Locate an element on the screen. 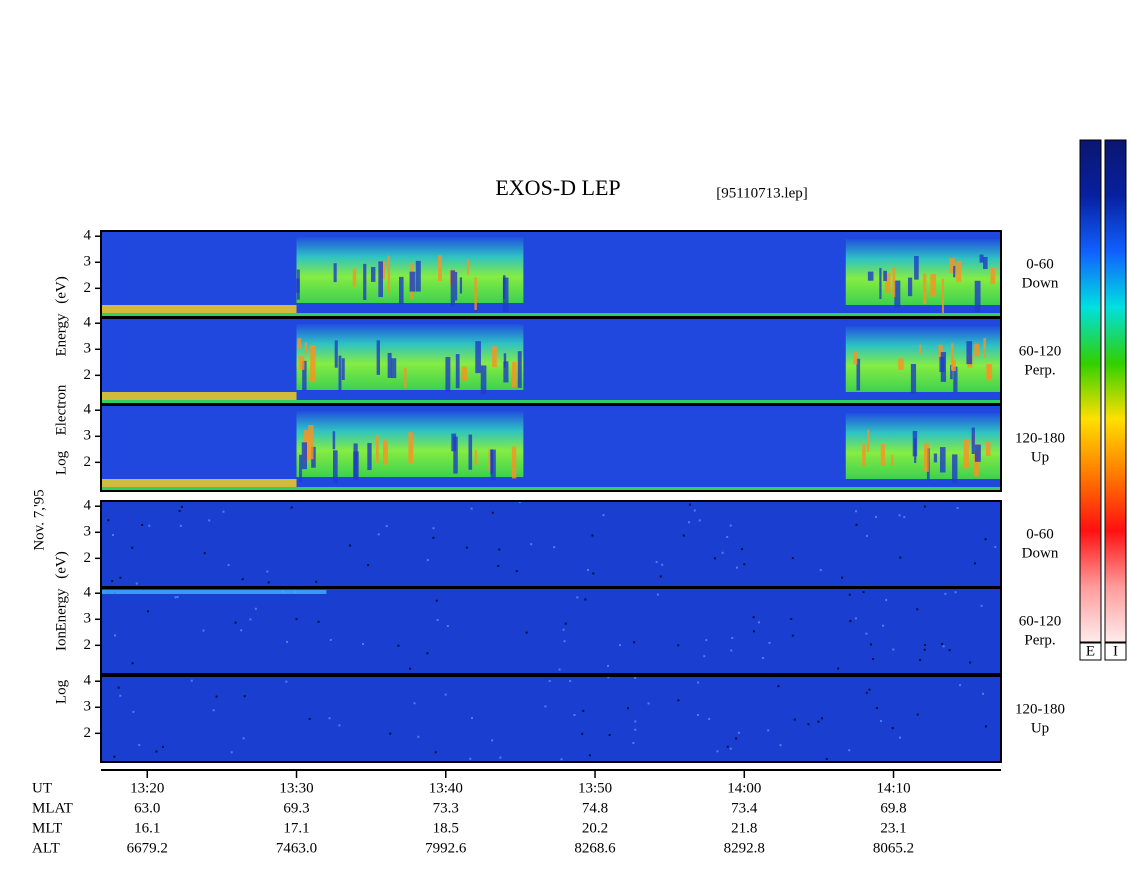  ephemeris-value: 69.8 is located at coordinates (893, 808).